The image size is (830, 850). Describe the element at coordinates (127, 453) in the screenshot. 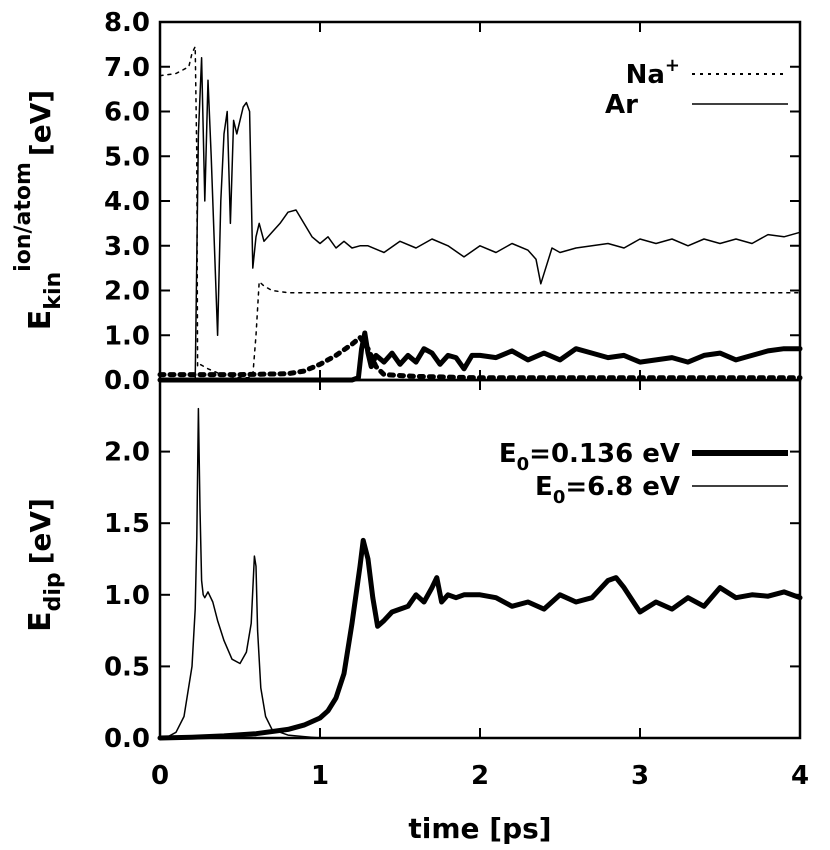

I see `bottom-y-tick-label: 2.0` at that location.